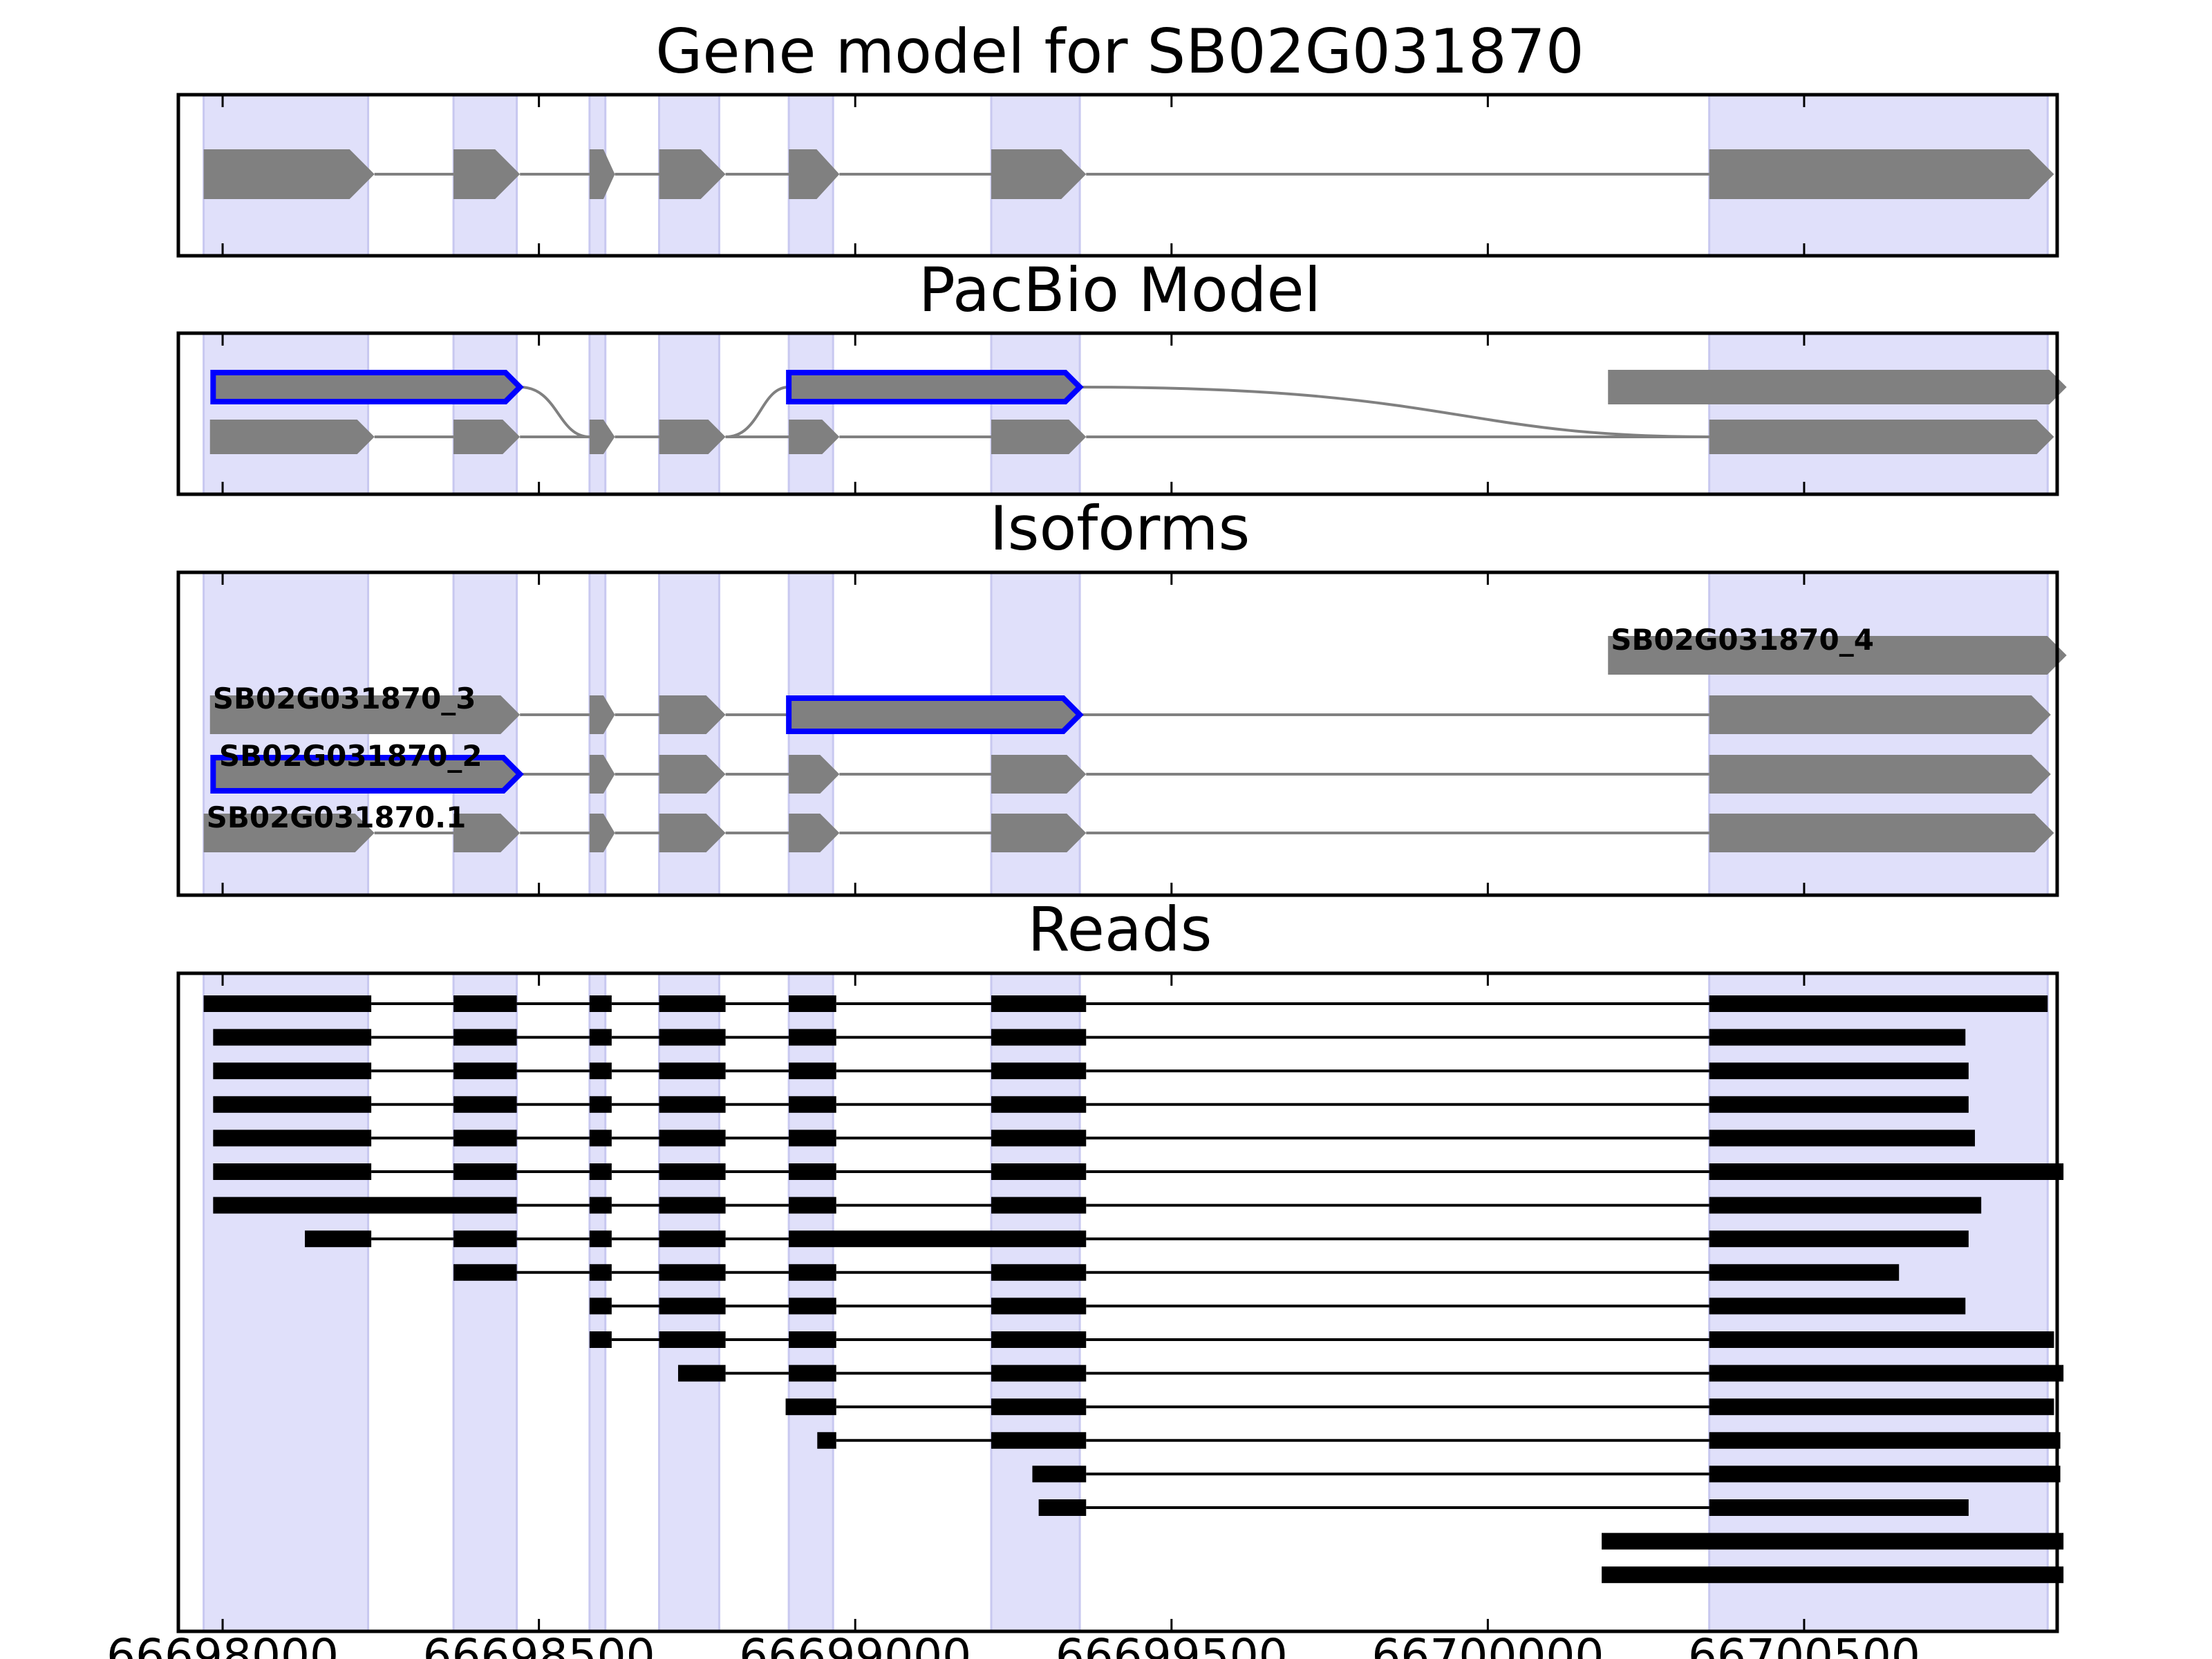  Describe the element at coordinates (1742, 640) in the screenshot. I see `isoform-label: SB02G031870_4` at that location.